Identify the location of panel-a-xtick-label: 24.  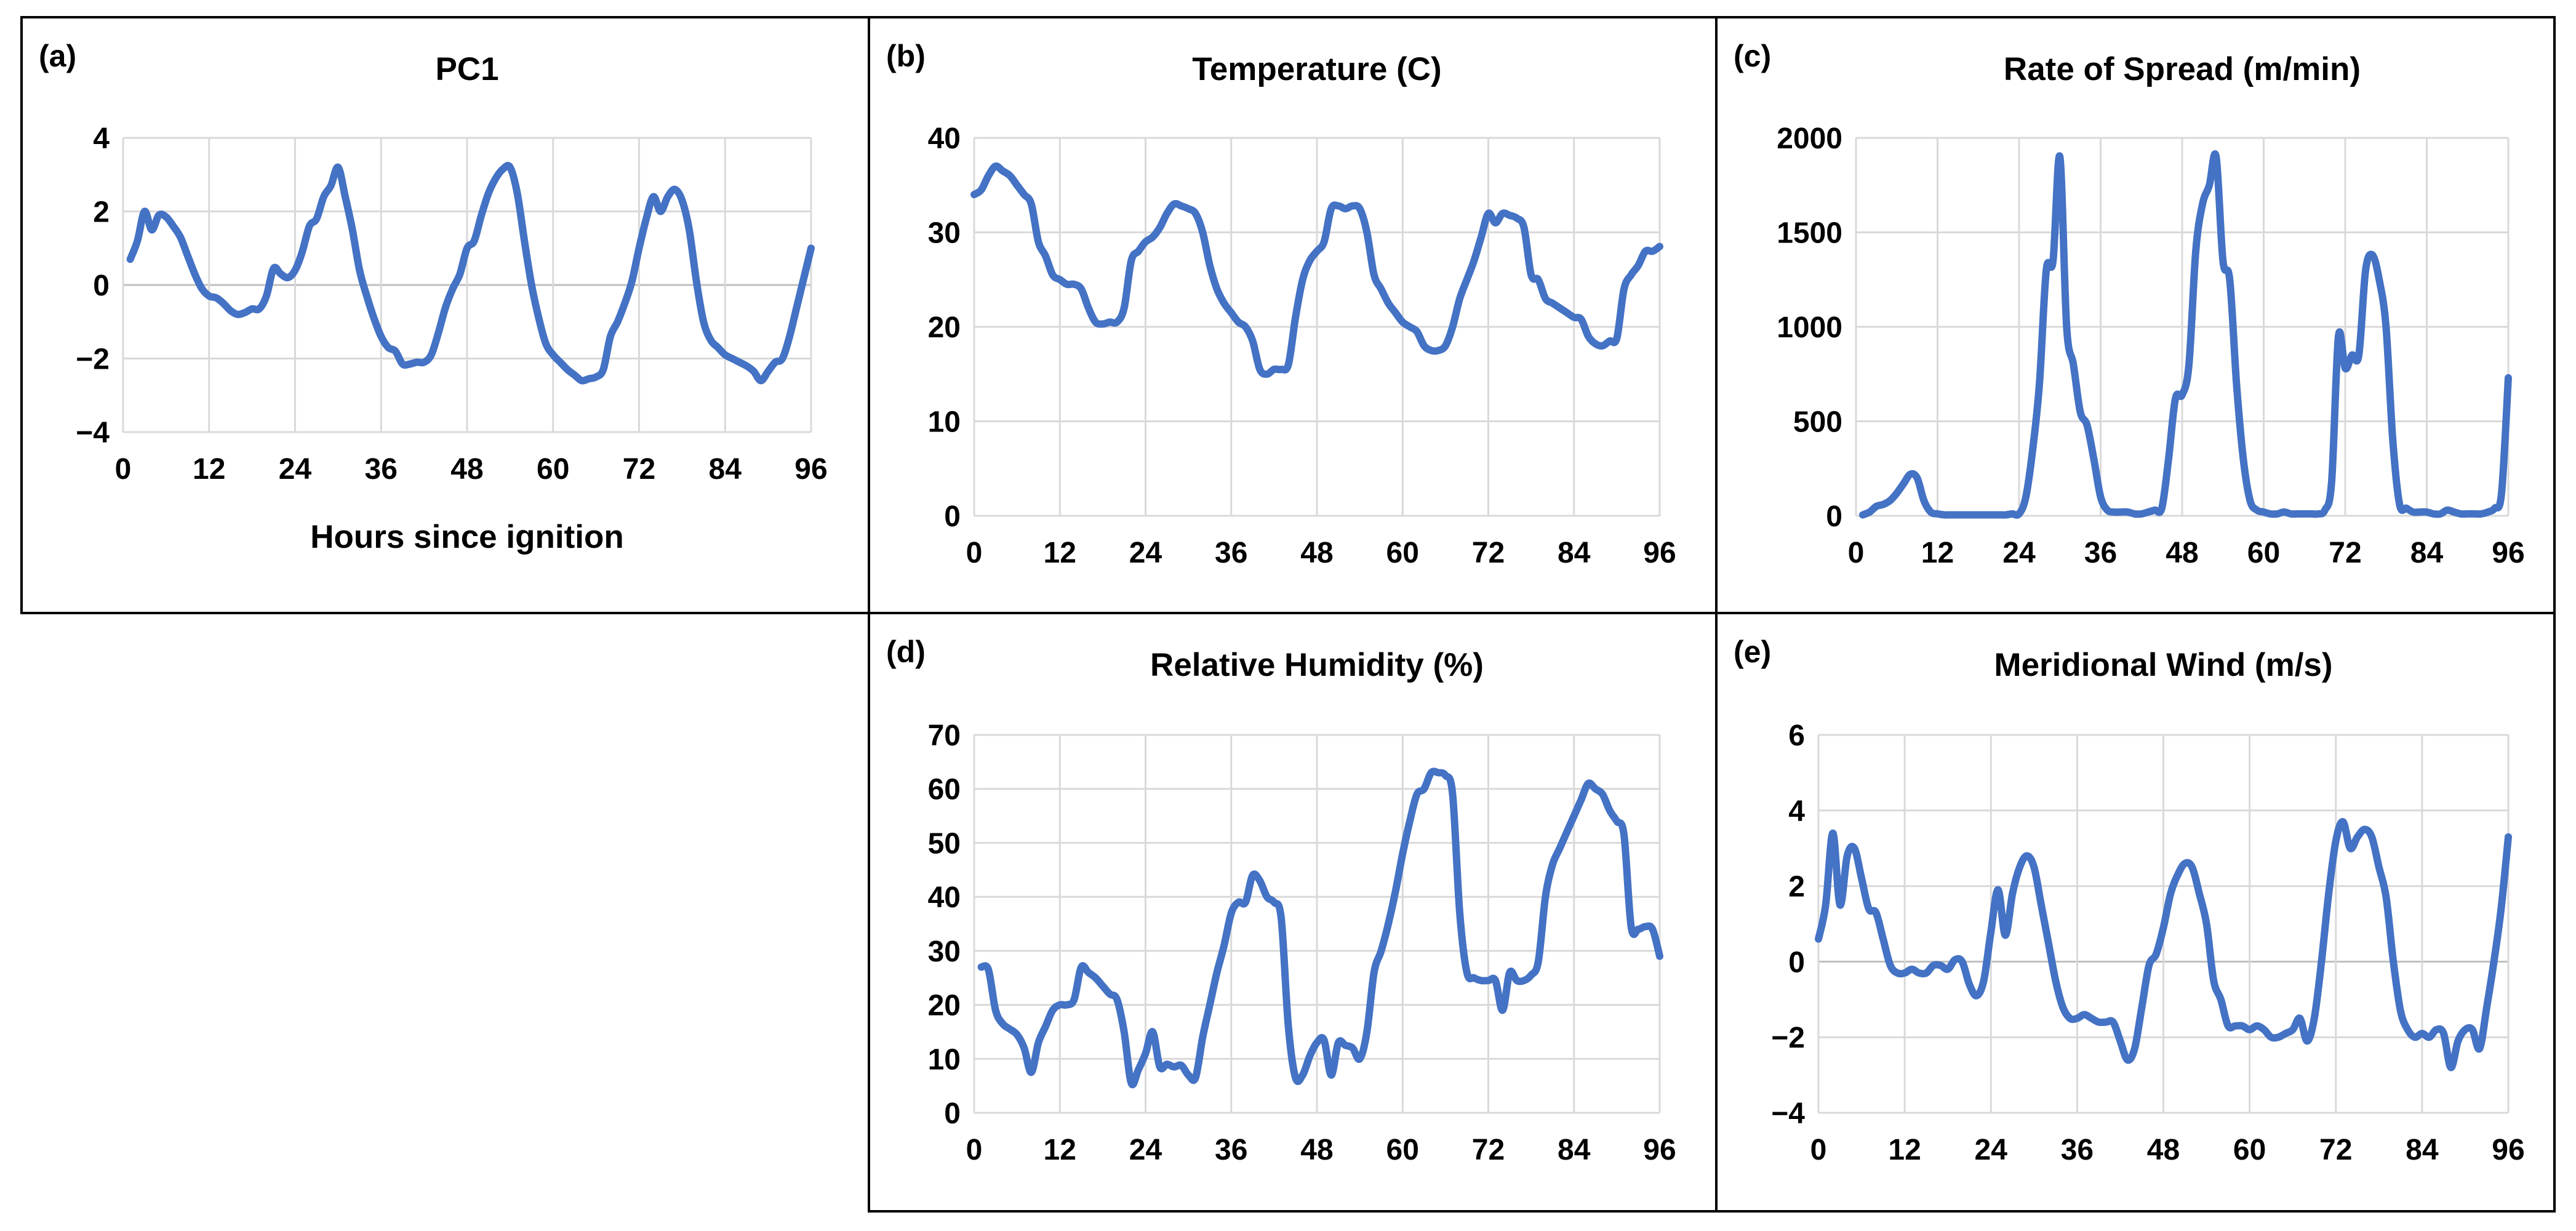
(295, 470).